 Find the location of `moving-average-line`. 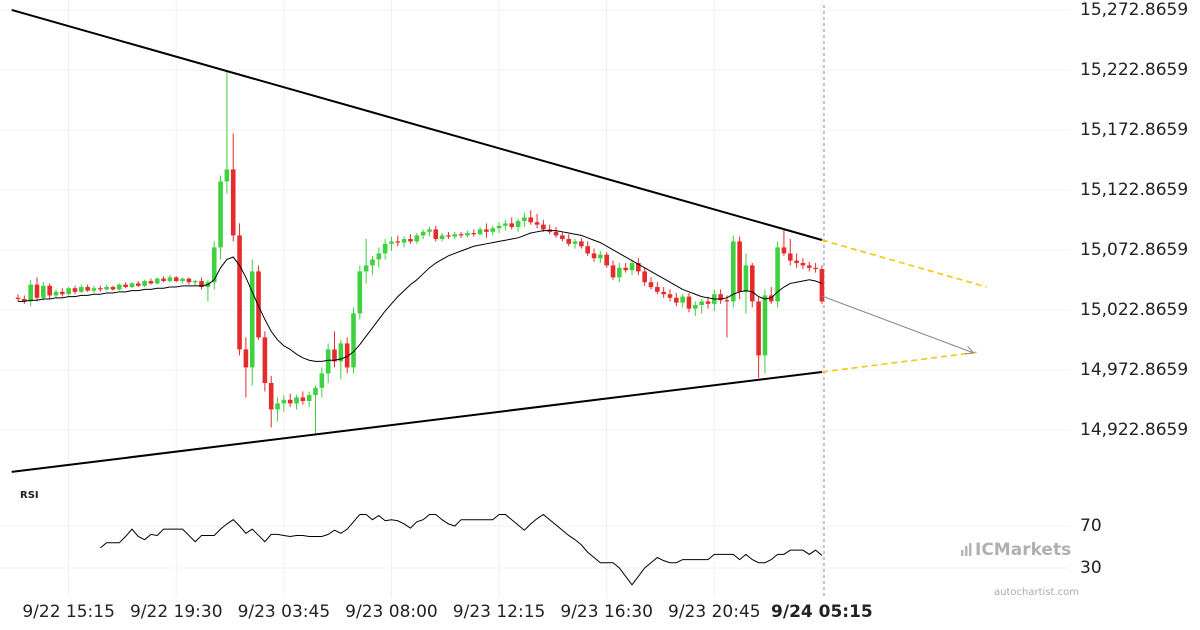

moving-average-line is located at coordinates (420, 296).